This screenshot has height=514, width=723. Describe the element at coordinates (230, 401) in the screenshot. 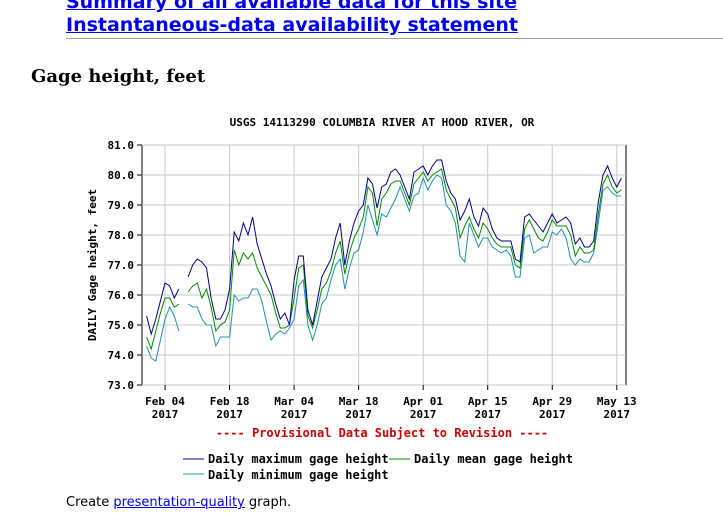

I see `x-tick-label: Feb 18` at that location.